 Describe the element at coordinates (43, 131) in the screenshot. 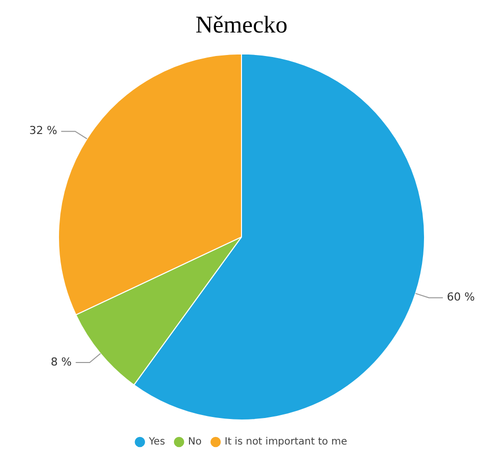

I see `data-label: 32 %` at that location.